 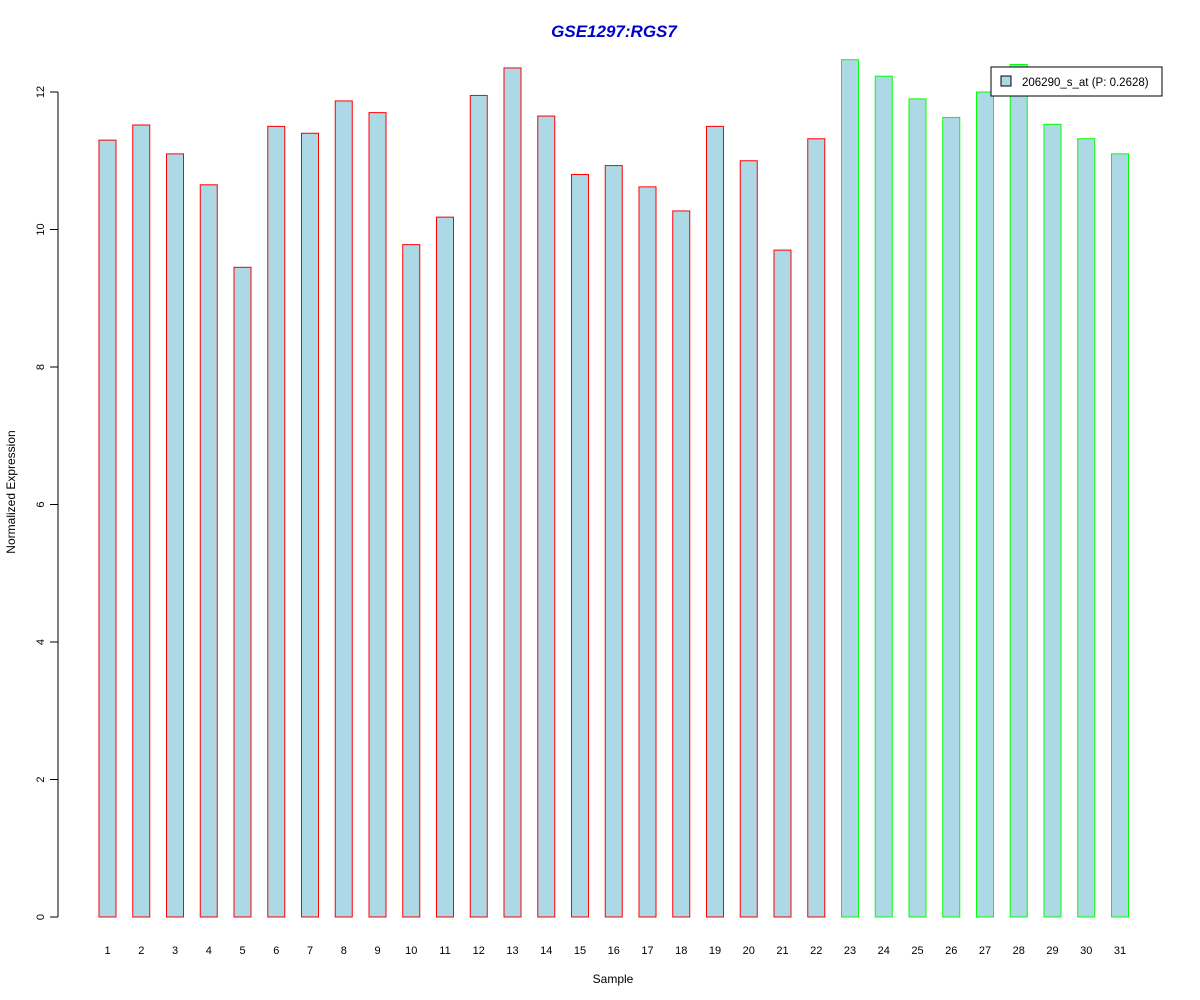 What do you see at coordinates (377, 951) in the screenshot?
I see `x-tick-label: 9` at bounding box center [377, 951].